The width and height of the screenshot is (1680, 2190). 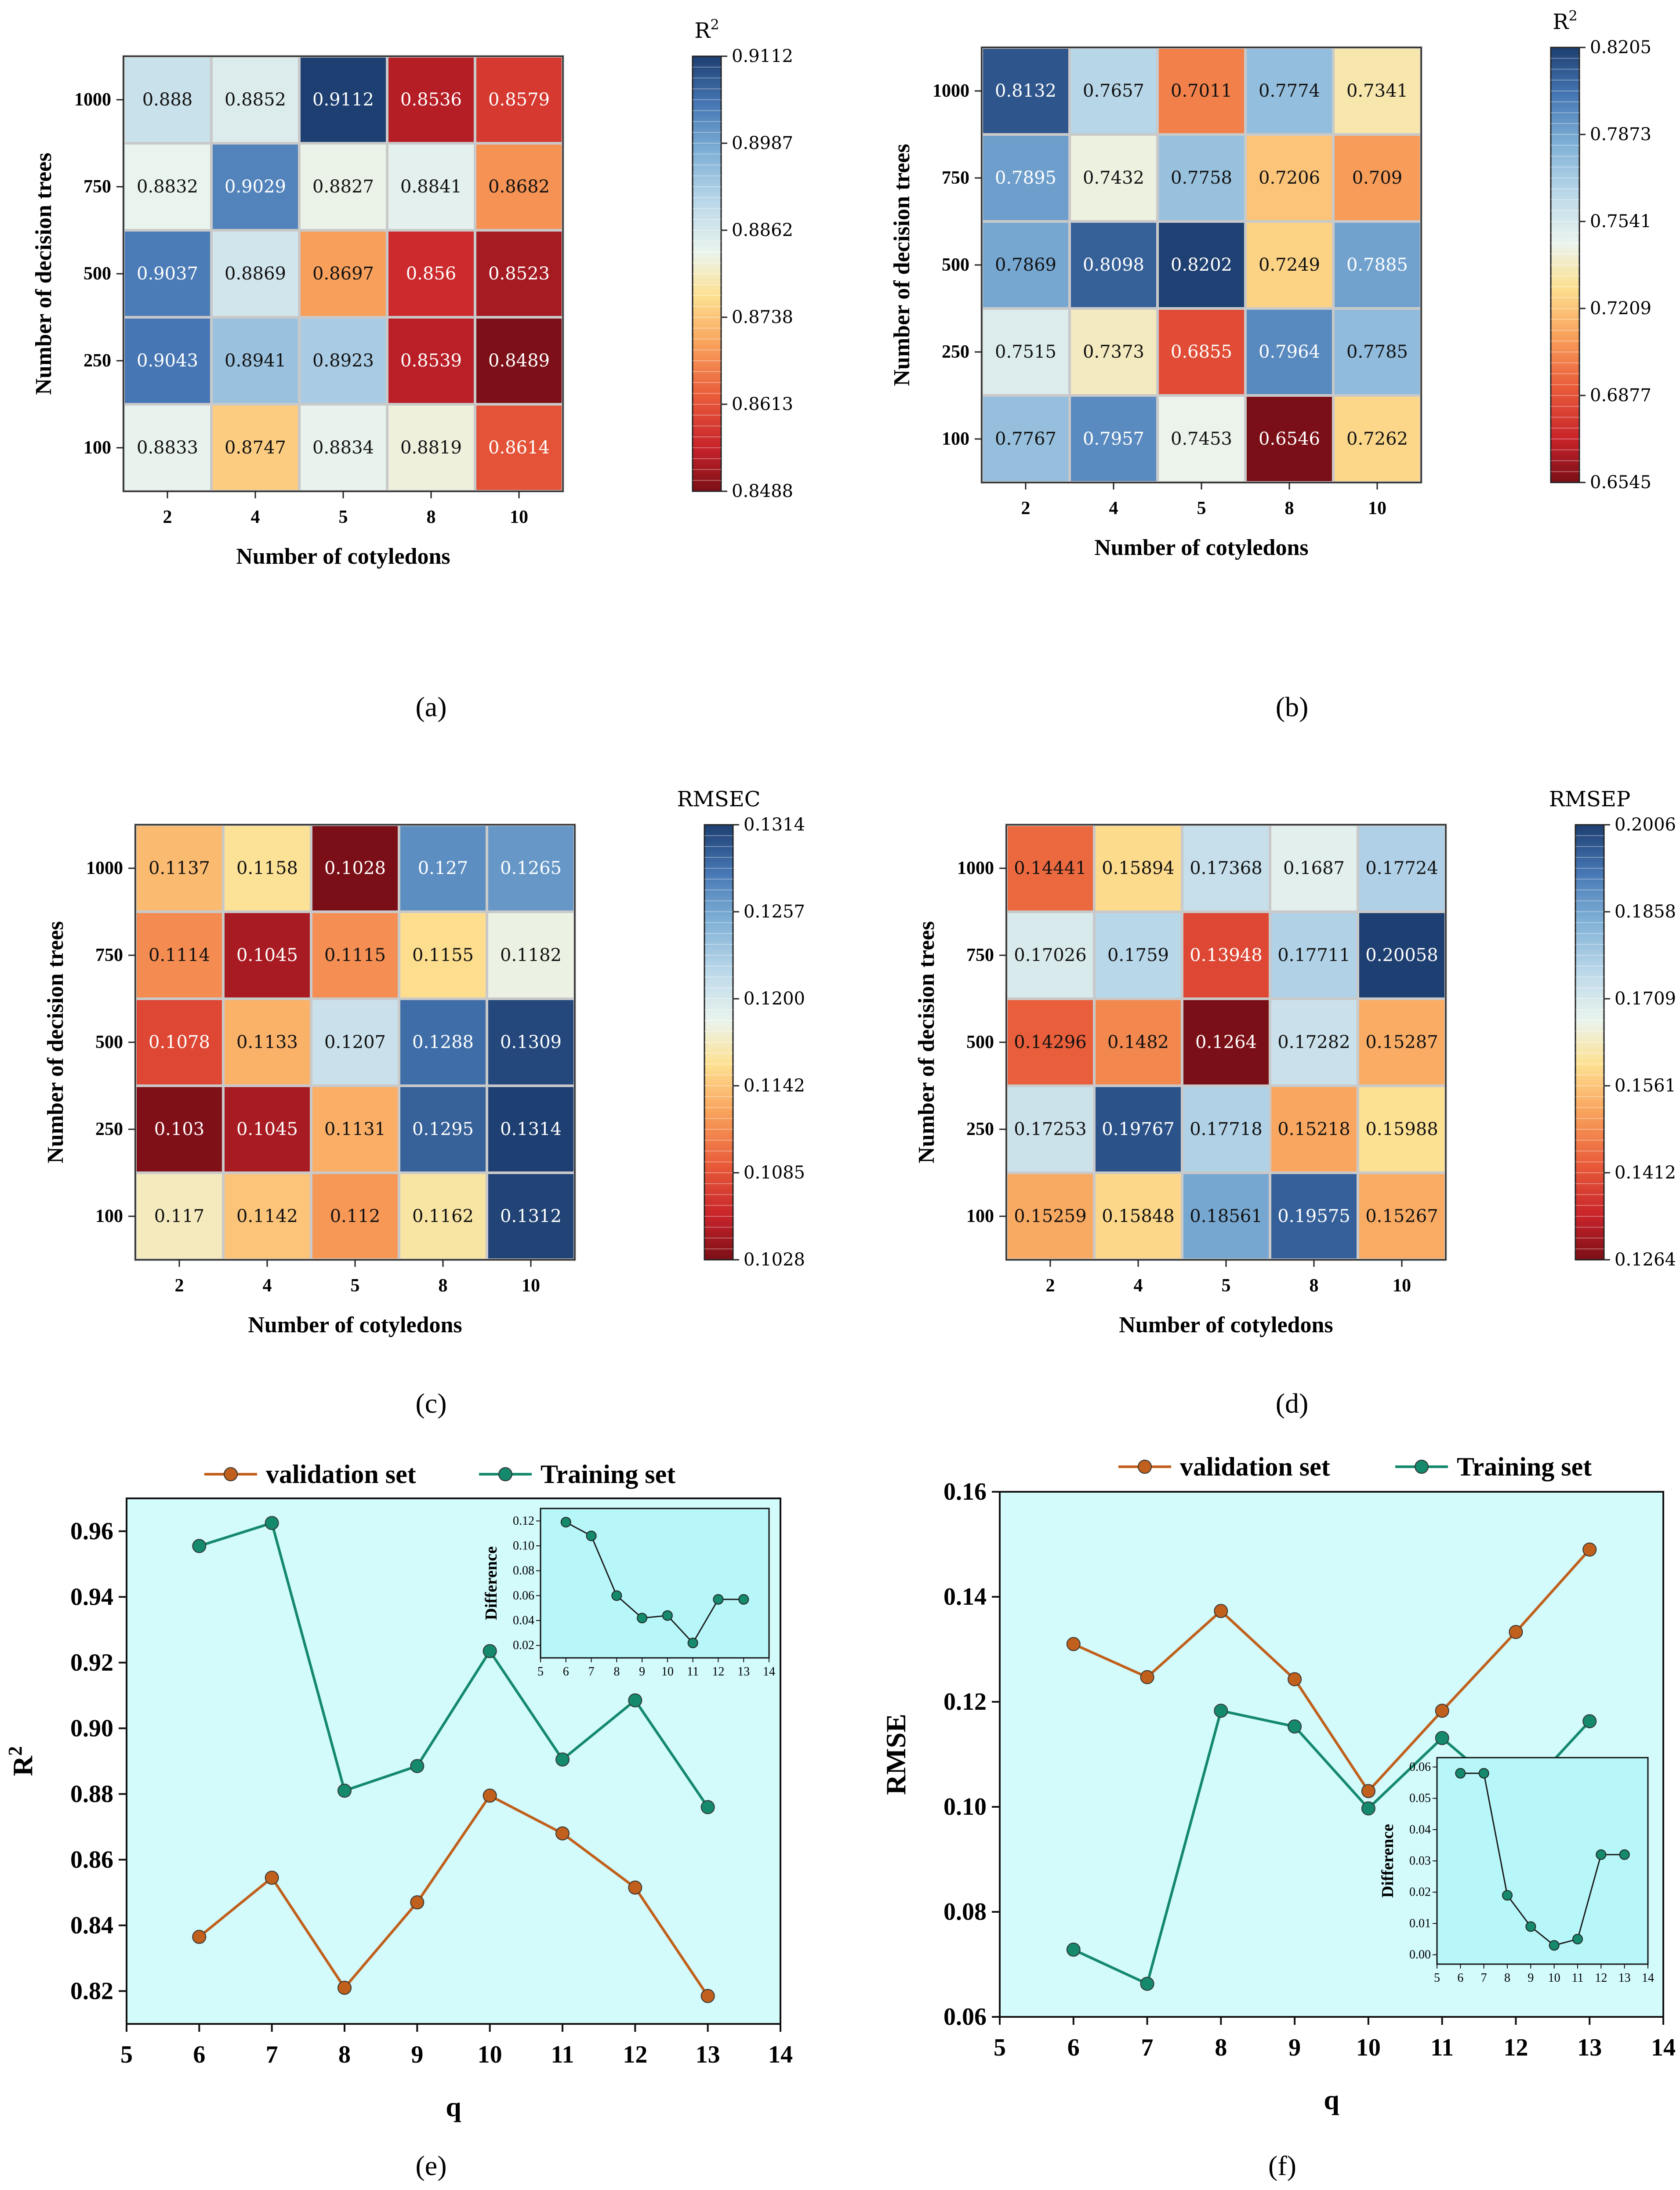 What do you see at coordinates (1255, 1466) in the screenshot?
I see `legend-label: validation set` at bounding box center [1255, 1466].